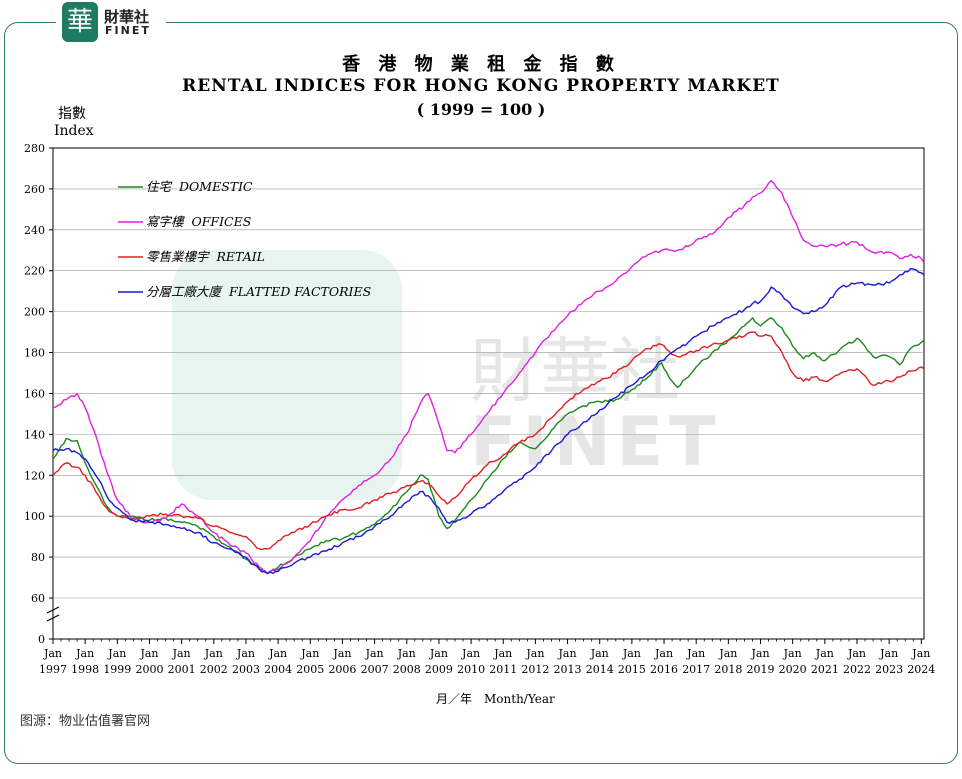 This screenshot has width=962, height=779. Describe the element at coordinates (568, 669) in the screenshot. I see `x-tick-year: 2013` at that location.